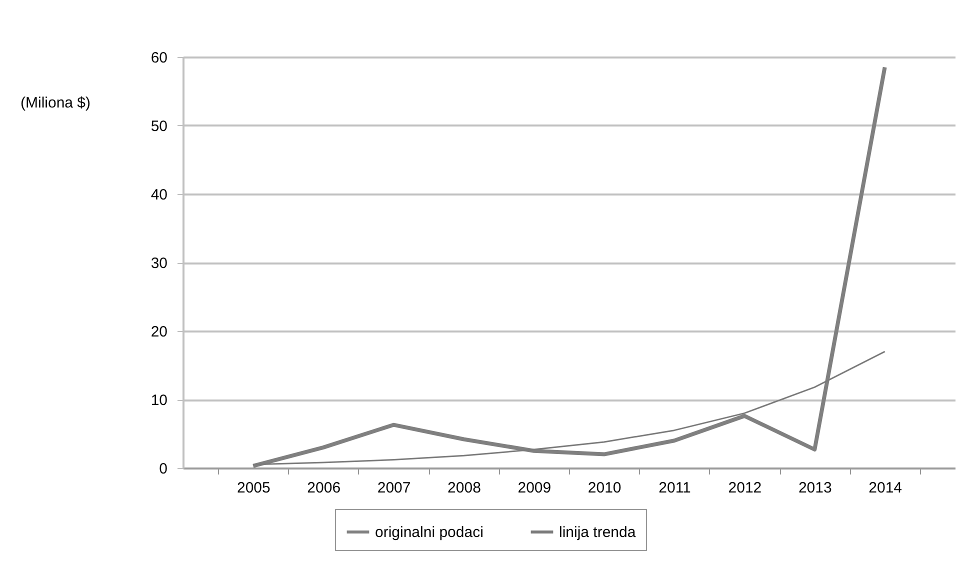  I want to click on y-tick-label: 40, so click(159, 195).